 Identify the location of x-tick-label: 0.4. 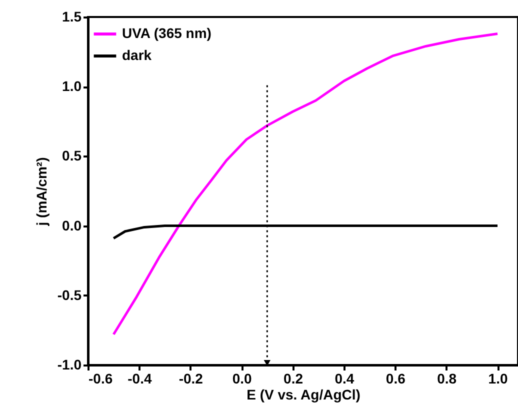
(344, 378).